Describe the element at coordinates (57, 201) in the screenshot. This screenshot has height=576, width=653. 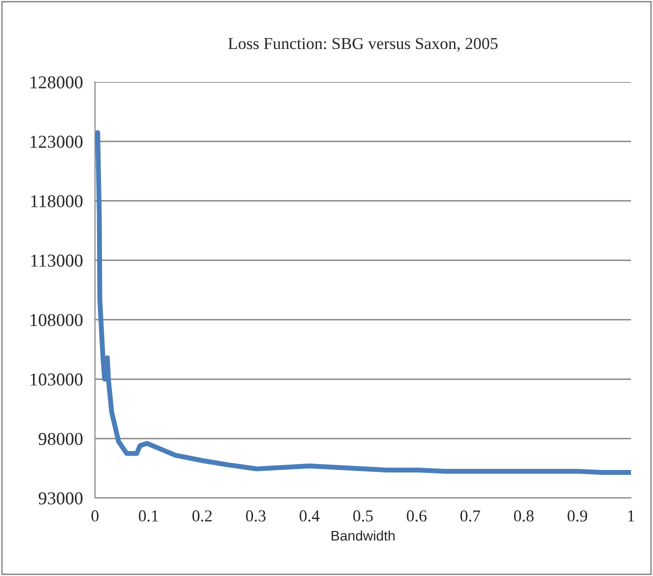
I see `y-tick-label: 118000` at that location.